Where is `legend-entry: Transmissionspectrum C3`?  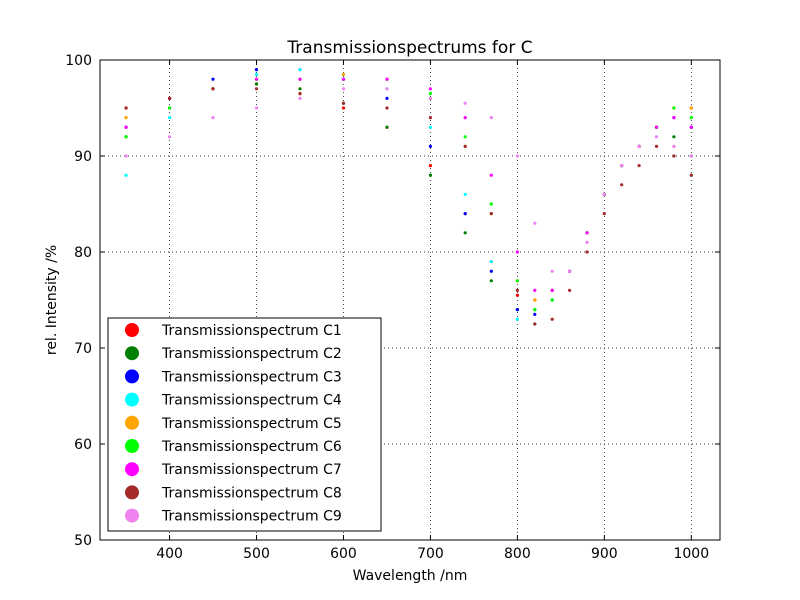
legend-entry: Transmissionspectrum C3 is located at coordinates (251, 377).